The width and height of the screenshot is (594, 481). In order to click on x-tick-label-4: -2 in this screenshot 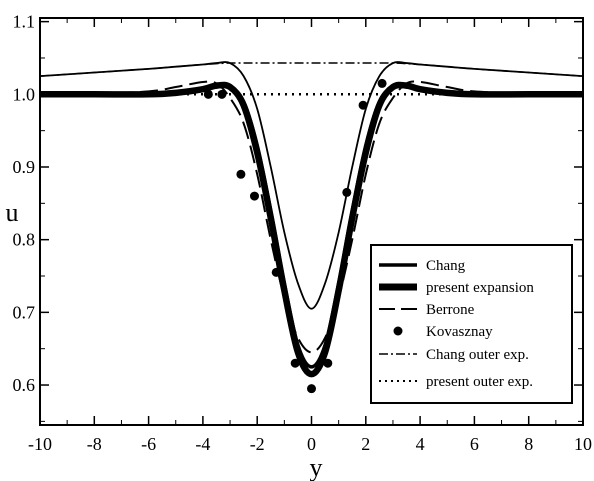, I will do `click(257, 444)`.